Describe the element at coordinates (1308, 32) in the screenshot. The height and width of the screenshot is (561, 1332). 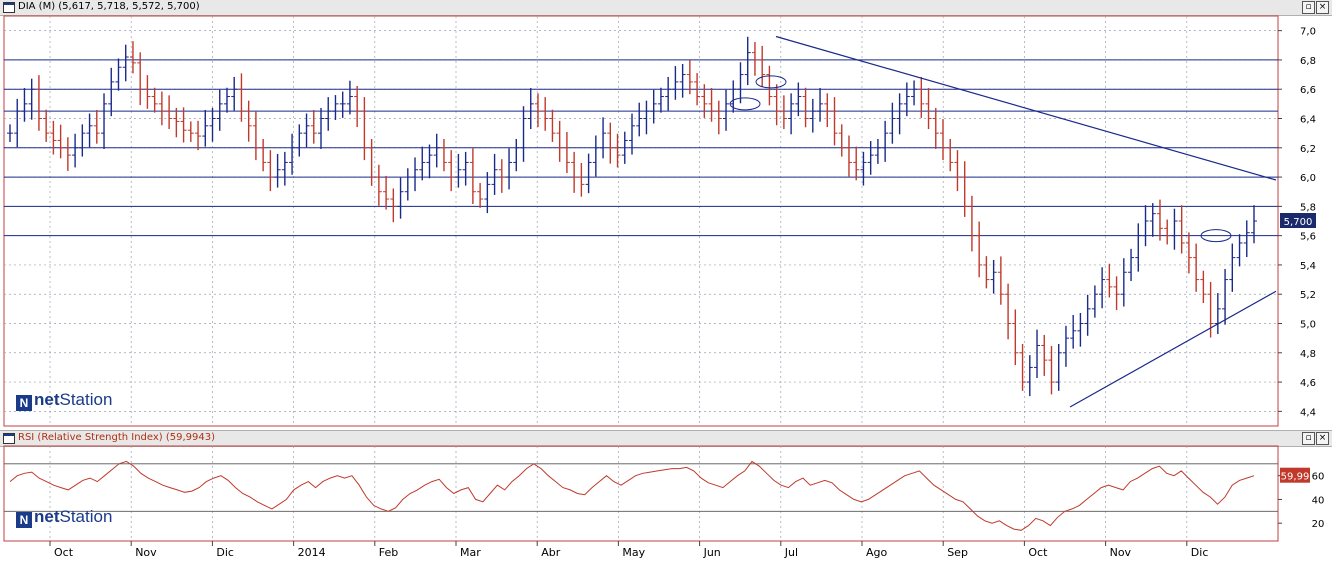
I see `price-y-tick-label: 7,0` at that location.